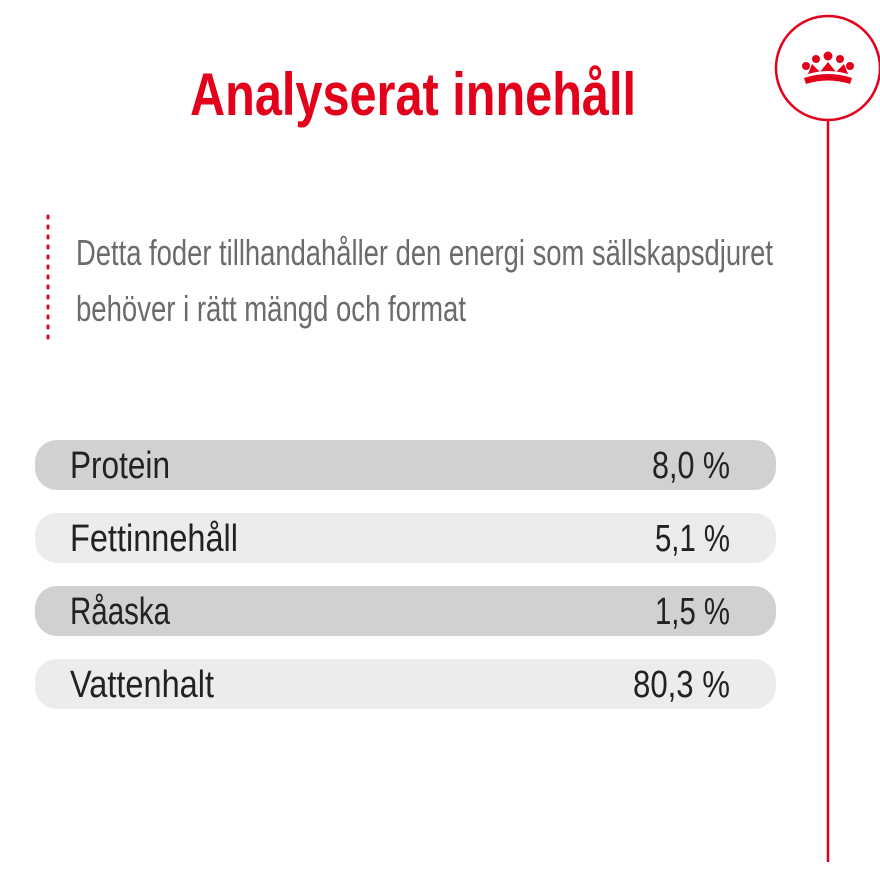 The image size is (880, 880). Describe the element at coordinates (154, 539) in the screenshot. I see `row-label: Fettinnehåll` at that location.